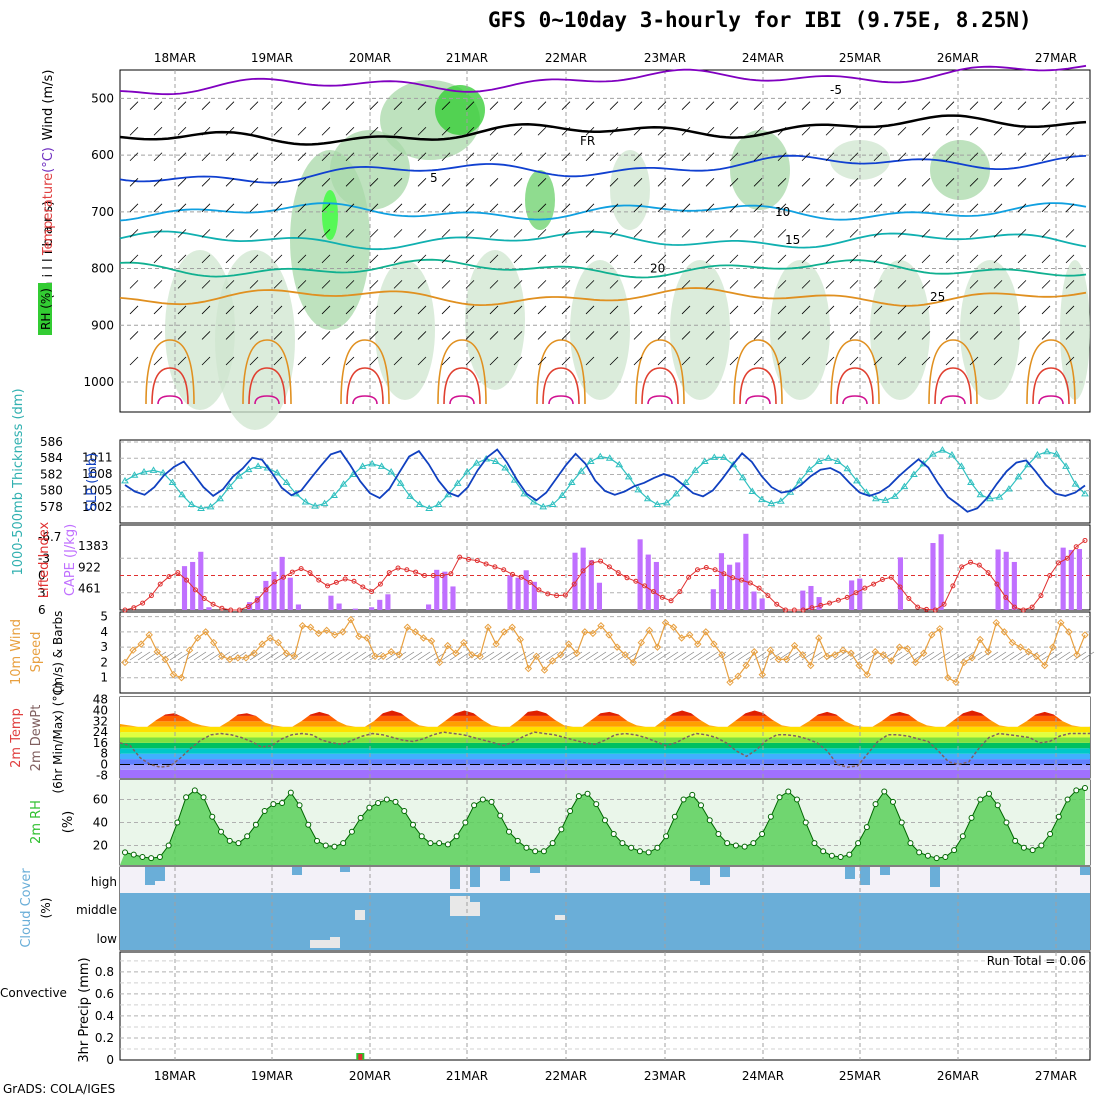 The height and width of the screenshot is (1100, 1100). What do you see at coordinates (46, 309) in the screenshot?
I see `rh-axis-label: RH (%)` at bounding box center [46, 309].